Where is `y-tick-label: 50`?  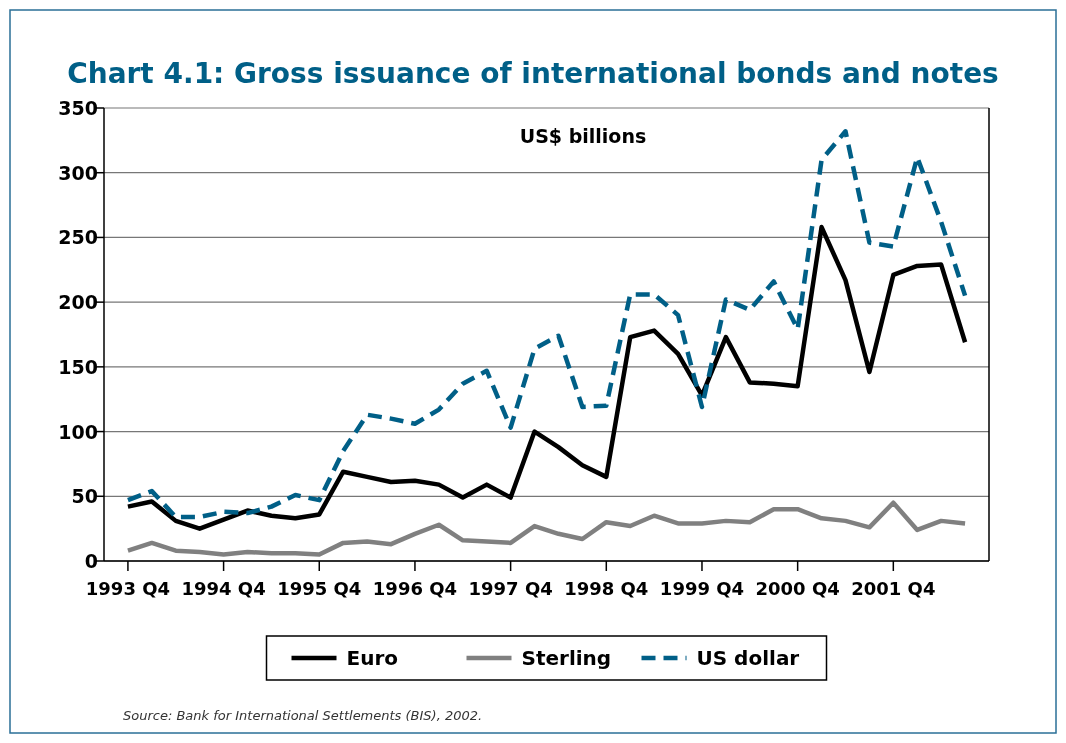 y-tick-label: 50 is located at coordinates (84, 496).